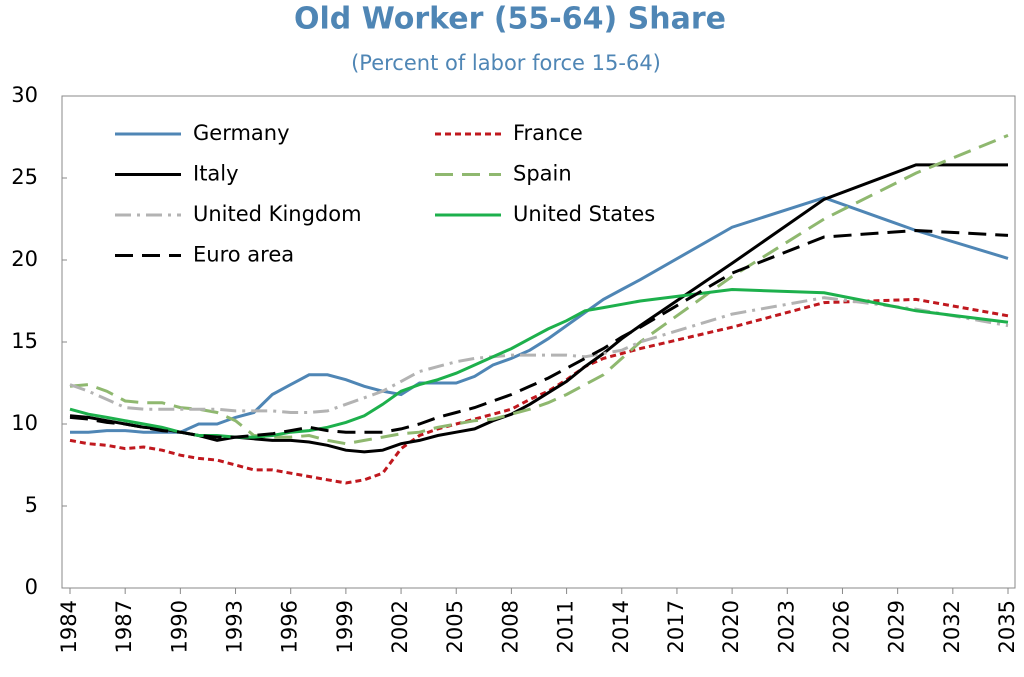 This screenshot has height=677, width=1024. I want to click on y-tick-label: 20, so click(24, 259).